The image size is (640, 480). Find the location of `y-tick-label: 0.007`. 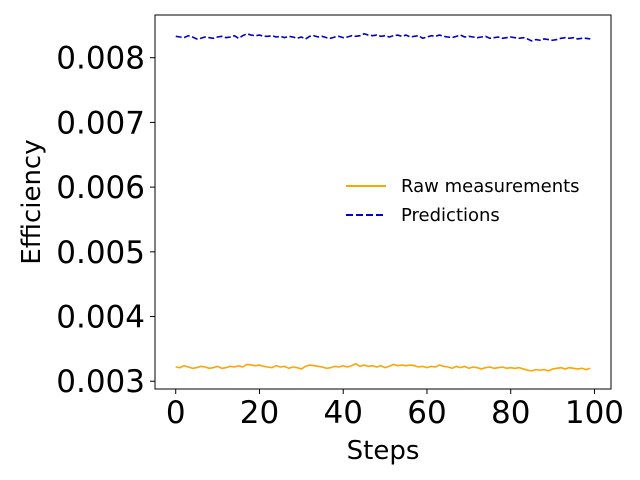

y-tick-label: 0.007 is located at coordinates (100, 123).